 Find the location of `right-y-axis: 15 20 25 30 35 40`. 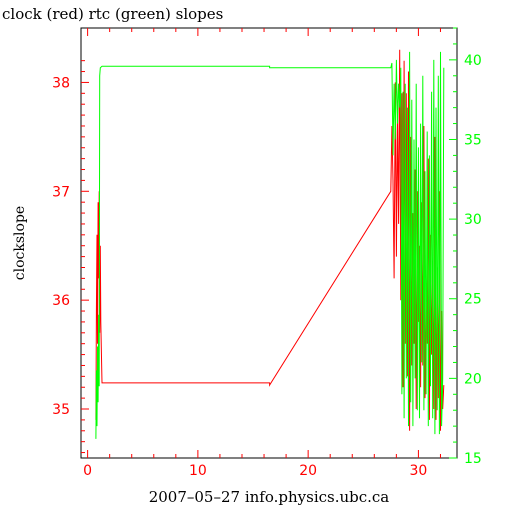

right-y-axis: 15 20 25 30 35 40 is located at coordinates (465, 247).